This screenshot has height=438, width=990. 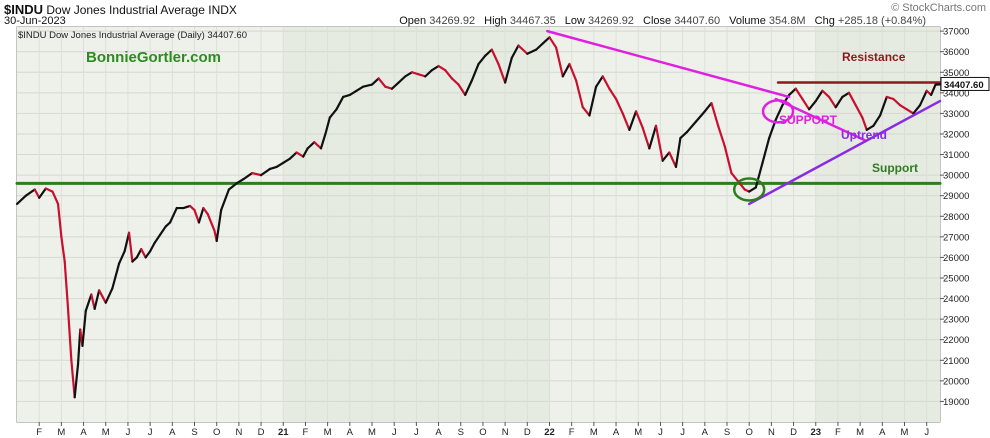 What do you see at coordinates (956, 361) in the screenshot?
I see `y-tick-label: 21000` at bounding box center [956, 361].